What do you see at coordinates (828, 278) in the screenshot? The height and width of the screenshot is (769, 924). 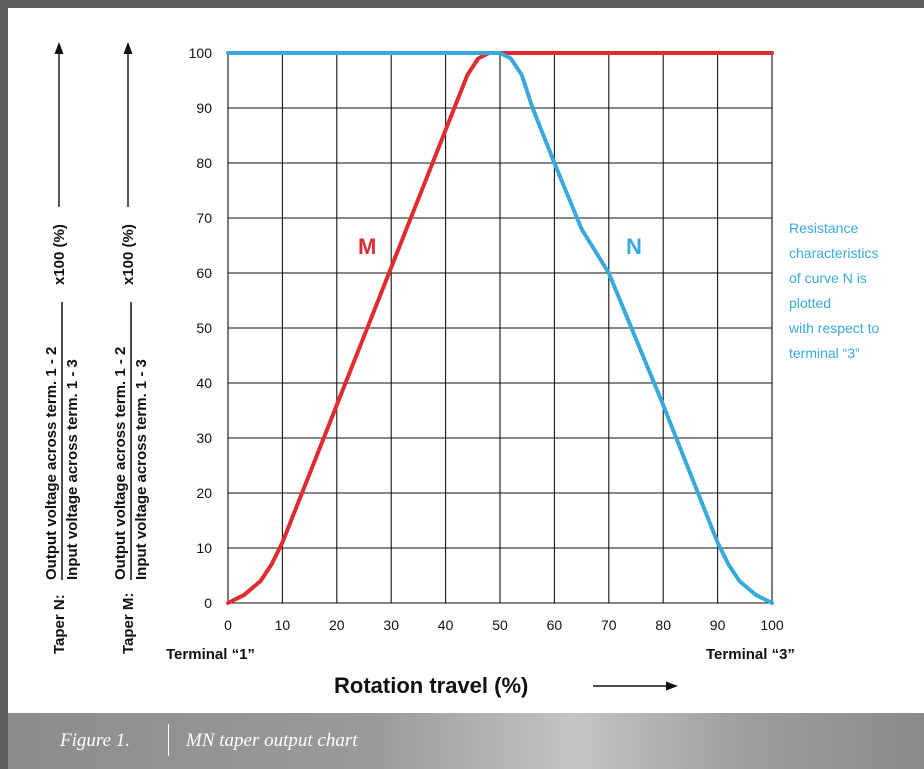 I see `annotation-line: of curve N is` at bounding box center [828, 278].